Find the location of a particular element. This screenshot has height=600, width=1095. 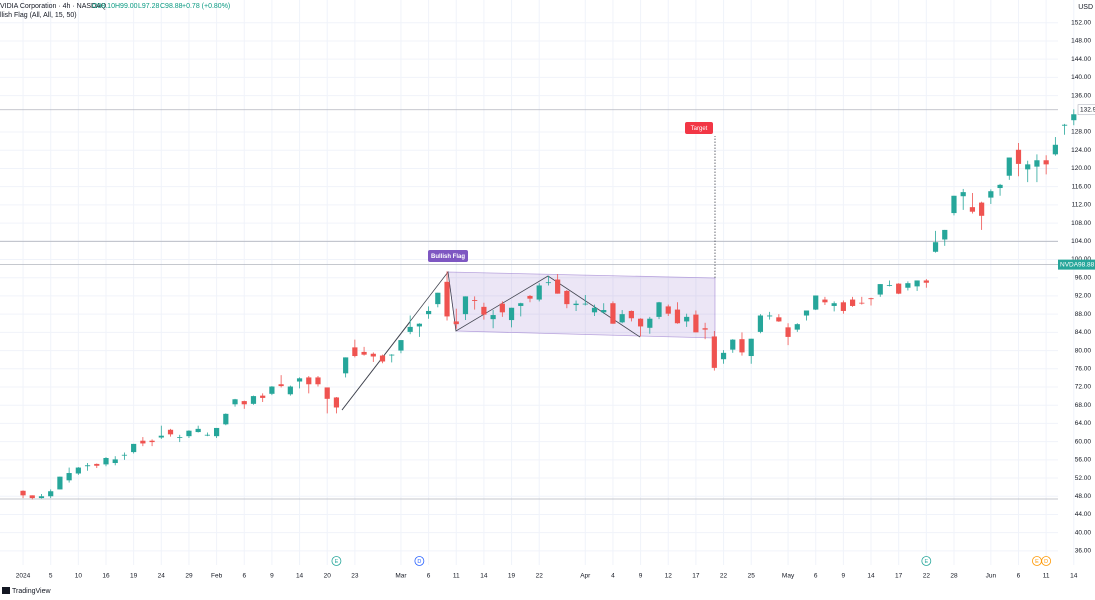

last-price-tag is located at coordinates (1076, 264).